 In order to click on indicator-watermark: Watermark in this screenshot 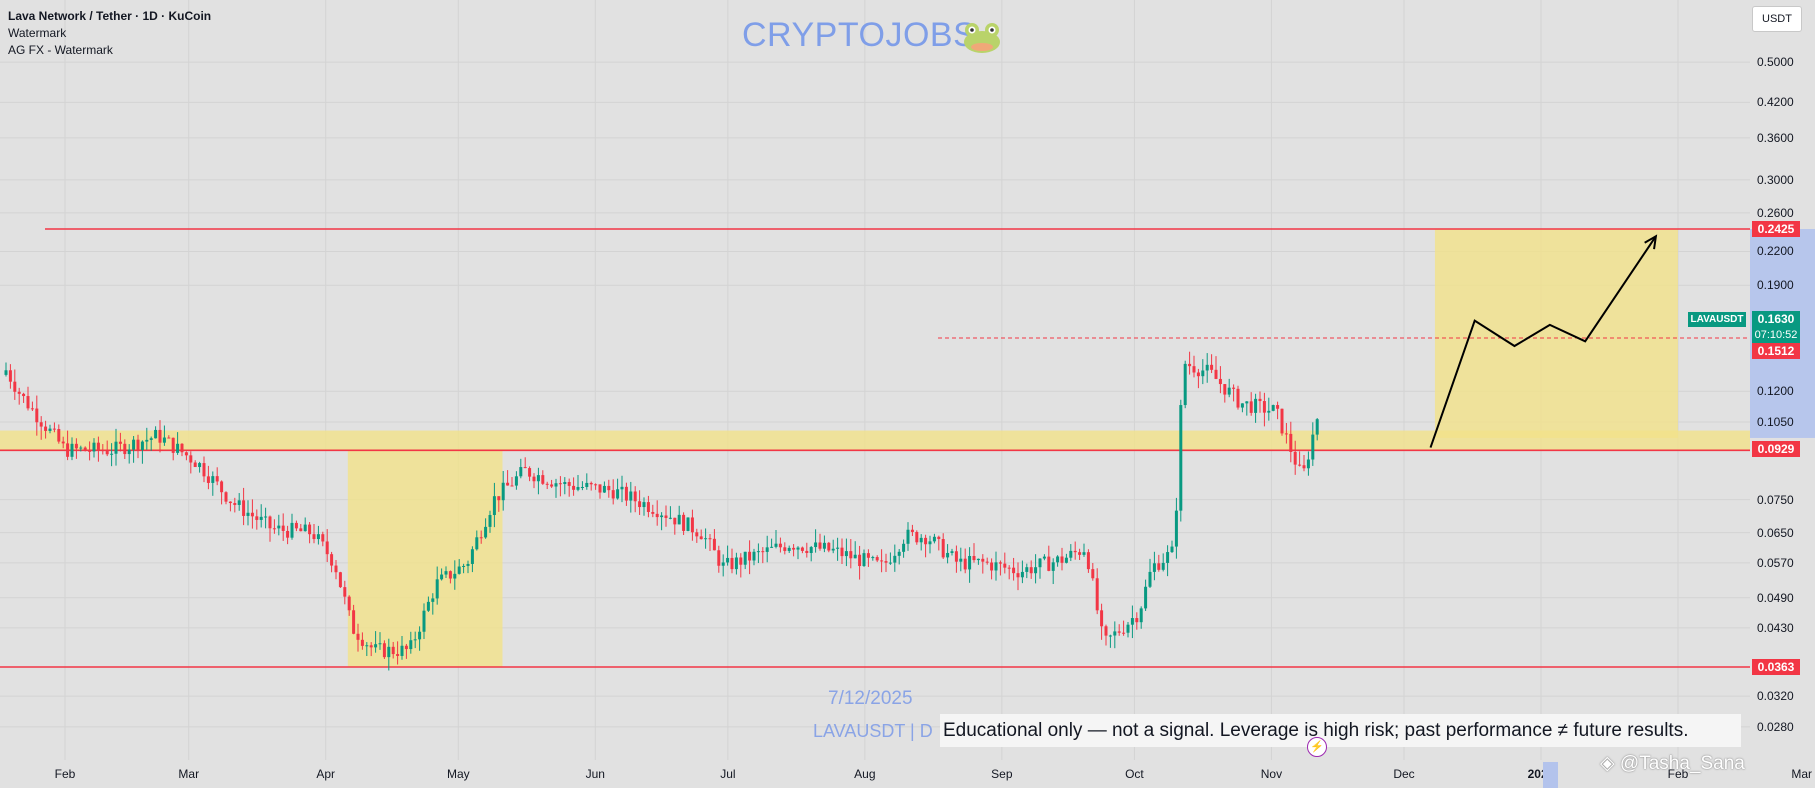, I will do `click(37, 33)`.